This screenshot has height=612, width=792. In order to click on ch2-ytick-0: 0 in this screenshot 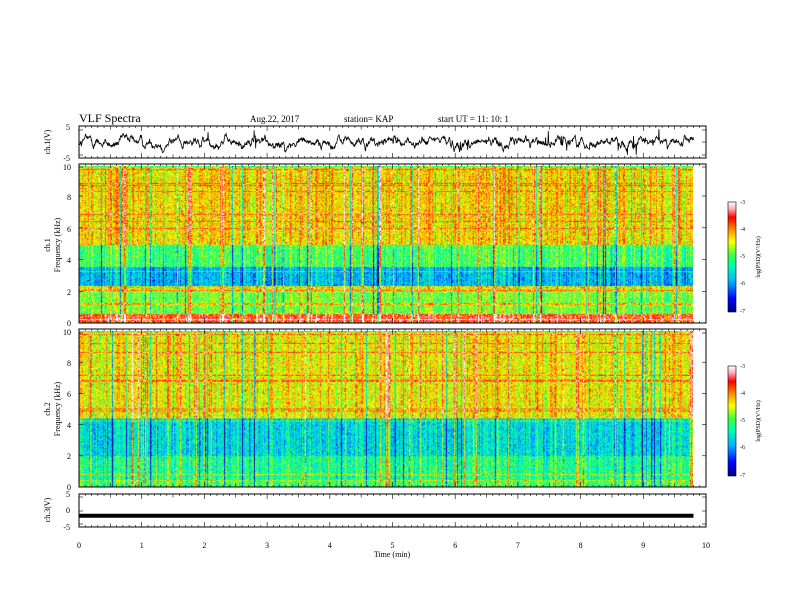, I will do `click(69, 487)`.